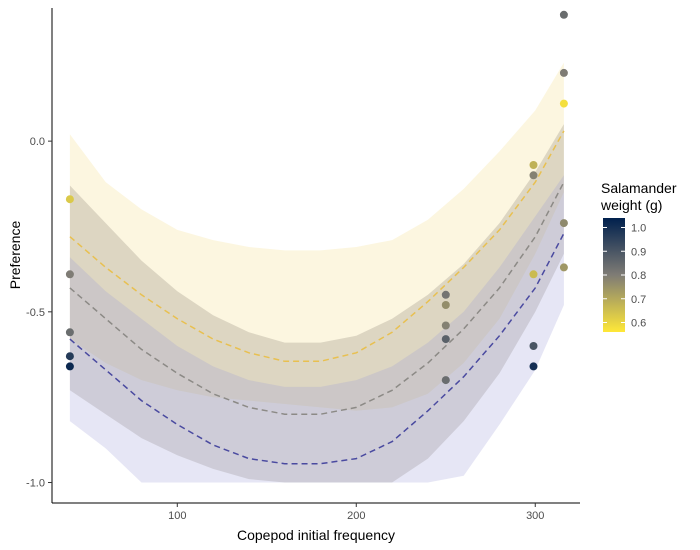 This screenshot has width=700, height=550. I want to click on y-tick-label: -1.0, so click(35, 484).